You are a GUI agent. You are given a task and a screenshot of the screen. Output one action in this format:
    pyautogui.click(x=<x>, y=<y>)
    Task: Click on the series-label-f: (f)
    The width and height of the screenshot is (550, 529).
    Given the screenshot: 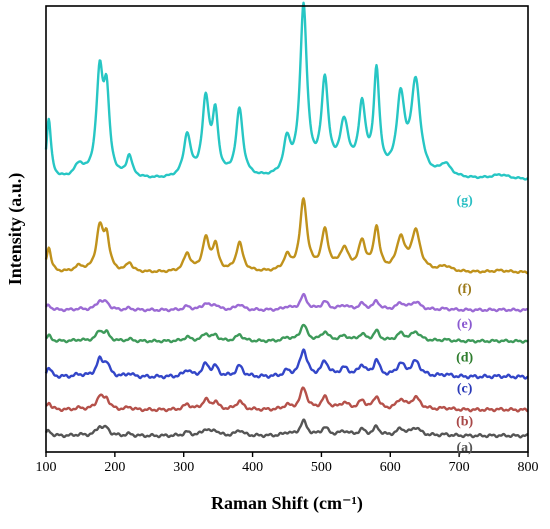 What is the action you would take?
    pyautogui.click(x=465, y=289)
    